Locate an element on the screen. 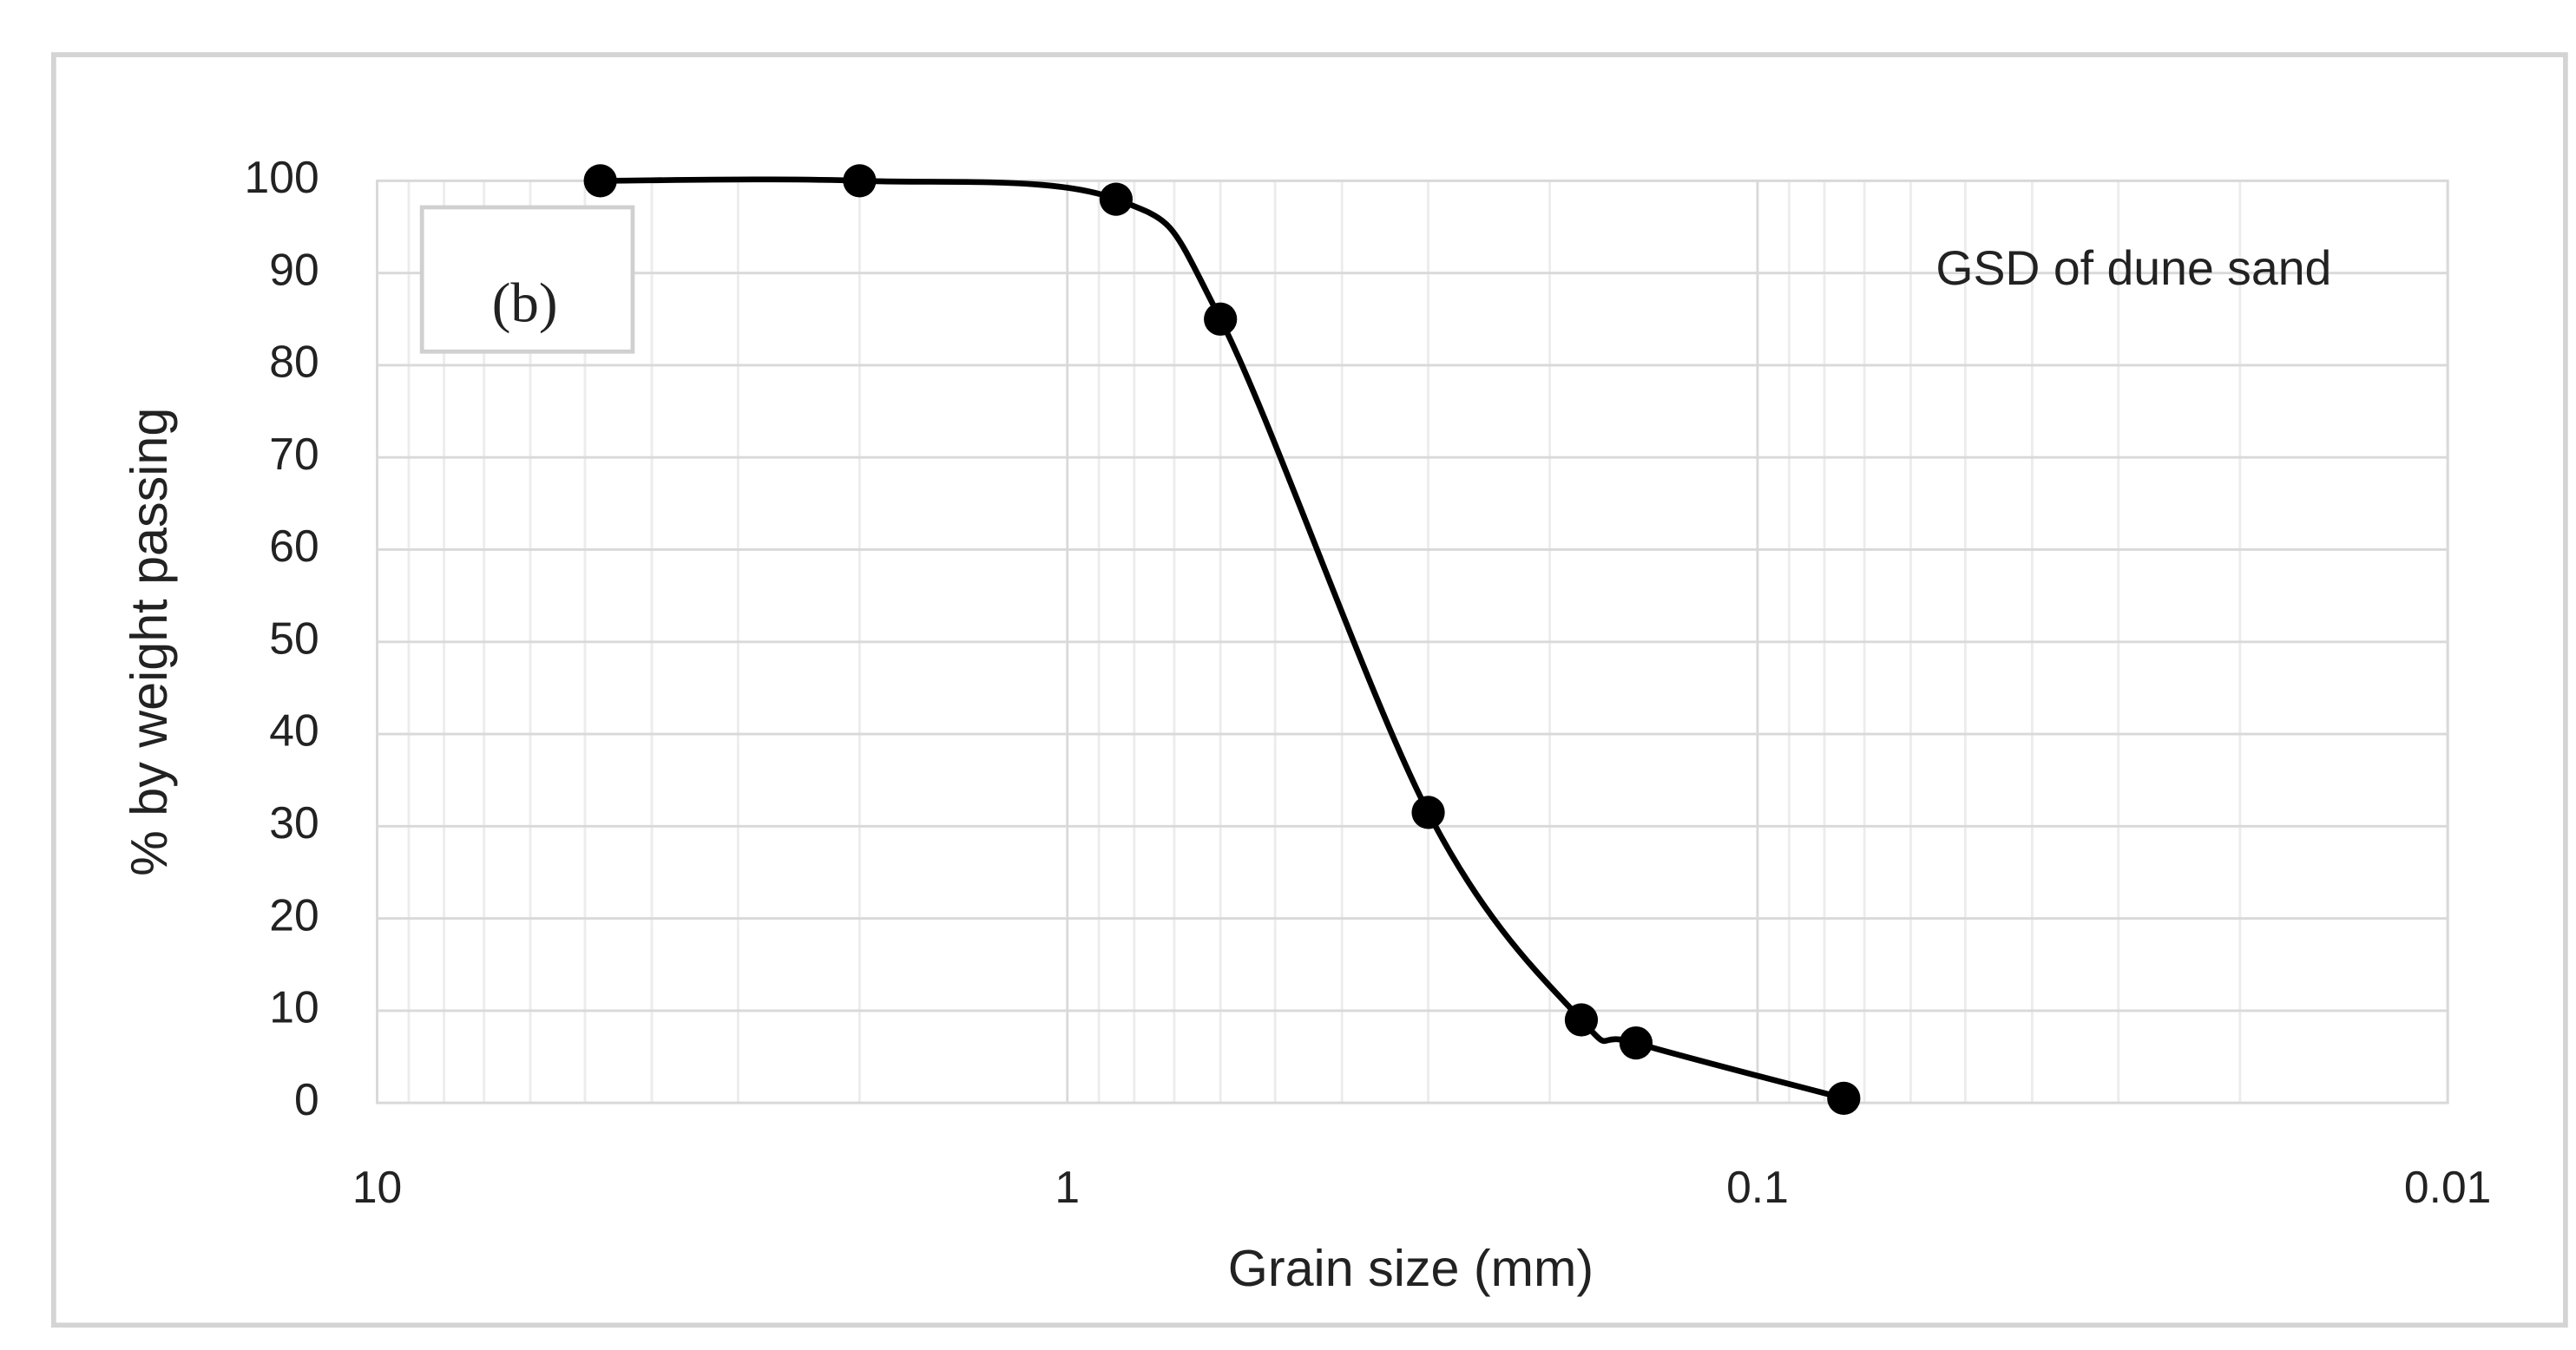 This screenshot has width=2576, height=1350. x-axis-label: Grain size (mm) is located at coordinates (1411, 1268).